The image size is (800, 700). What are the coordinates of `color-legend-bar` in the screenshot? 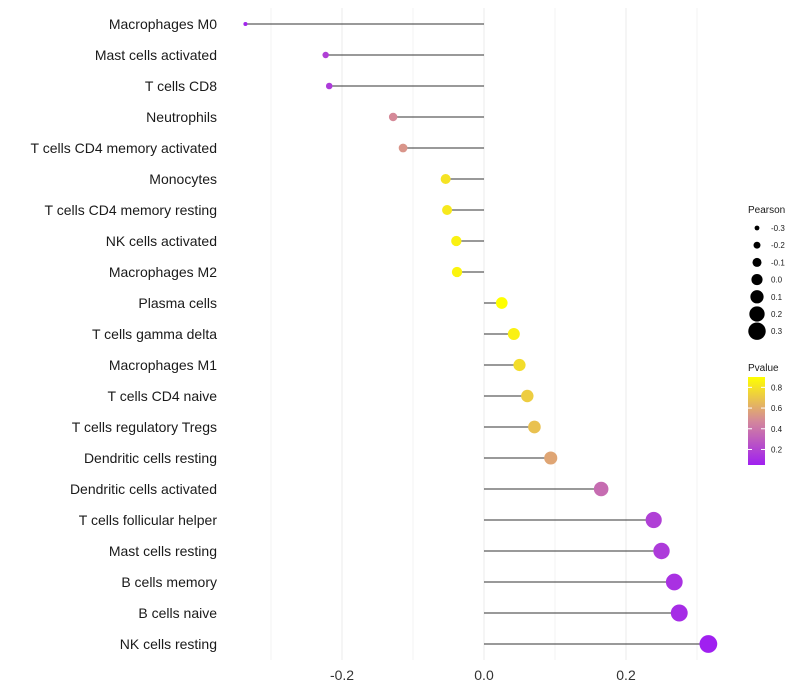 It's located at (756, 421).